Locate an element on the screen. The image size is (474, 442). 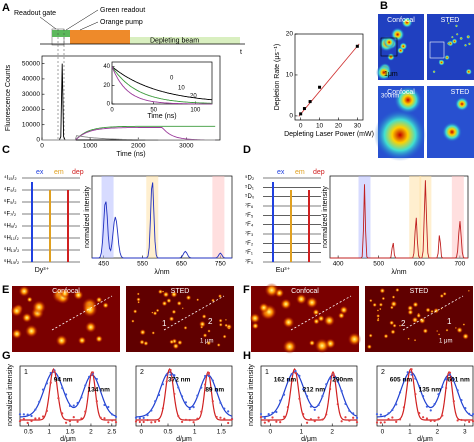
scale-label: 1μm is located at coordinates (391, 74).